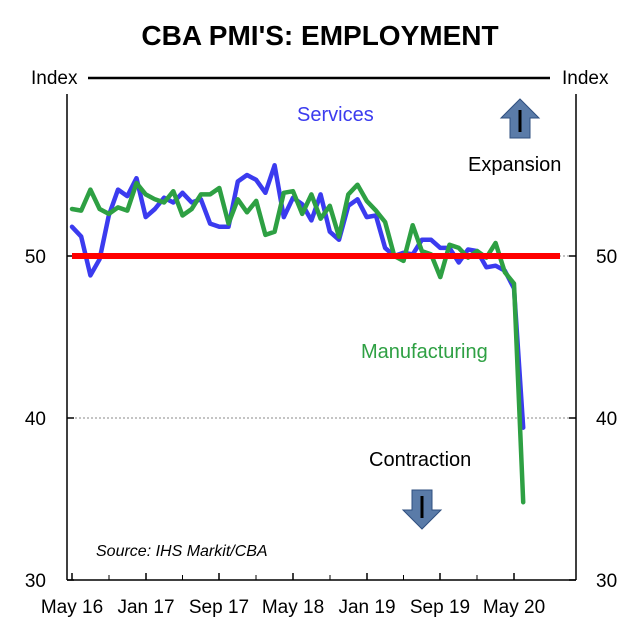 The height and width of the screenshot is (635, 638). Describe the element at coordinates (514, 607) in the screenshot. I see `x-tick-label: May 20` at that location.